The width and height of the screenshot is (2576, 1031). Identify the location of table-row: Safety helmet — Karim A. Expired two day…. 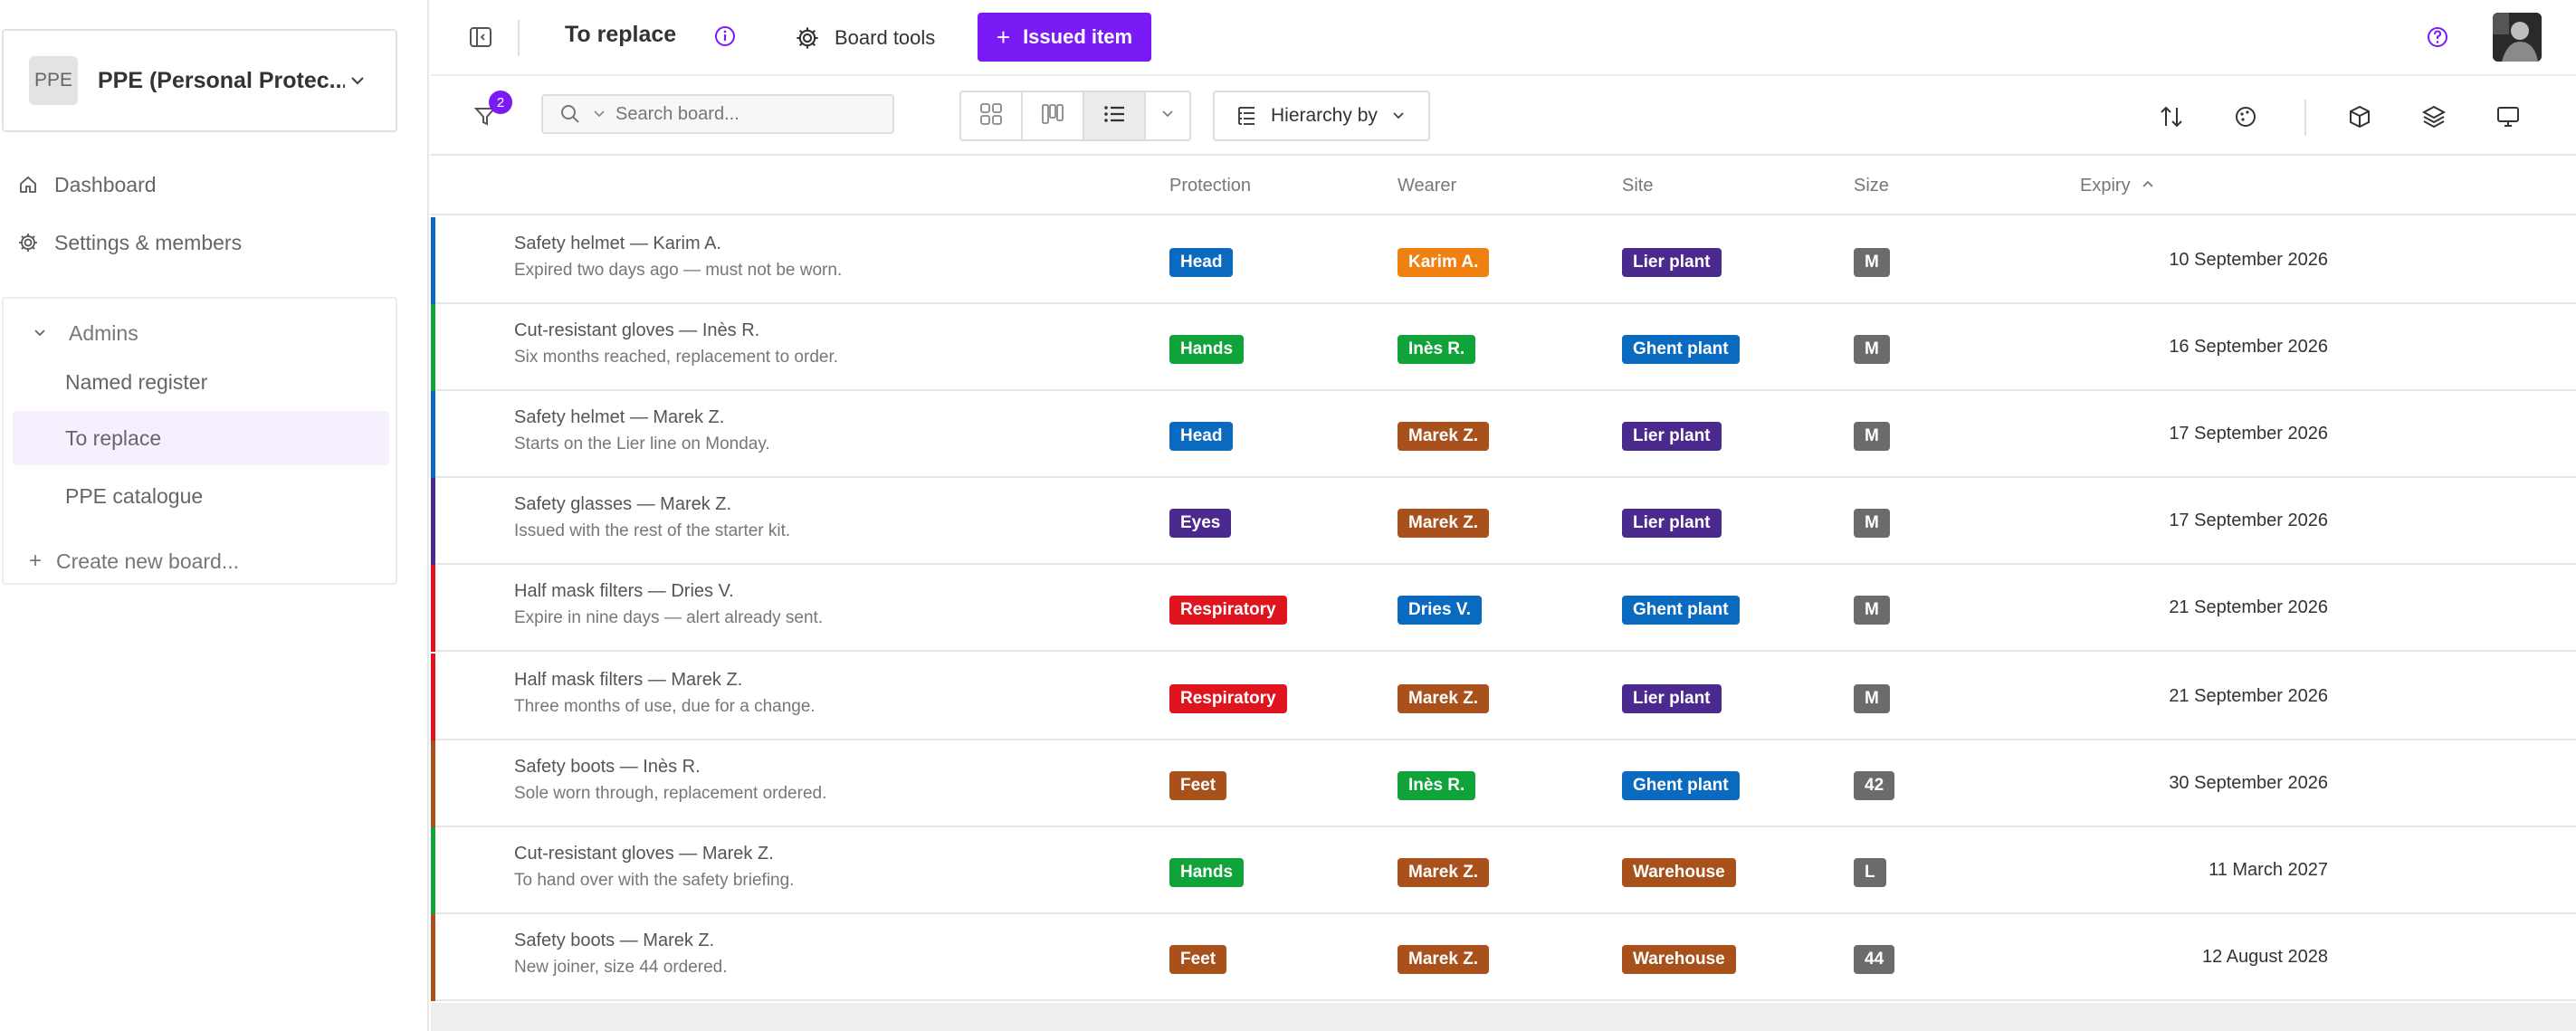
(1503, 260).